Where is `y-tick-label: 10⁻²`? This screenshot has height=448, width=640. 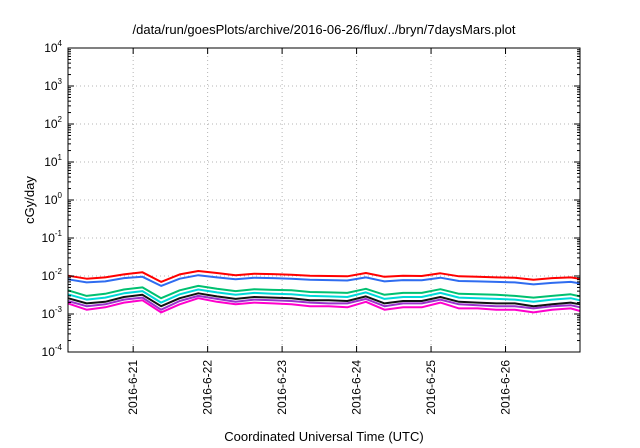
y-tick-label: 10⁻² is located at coordinates (52, 275).